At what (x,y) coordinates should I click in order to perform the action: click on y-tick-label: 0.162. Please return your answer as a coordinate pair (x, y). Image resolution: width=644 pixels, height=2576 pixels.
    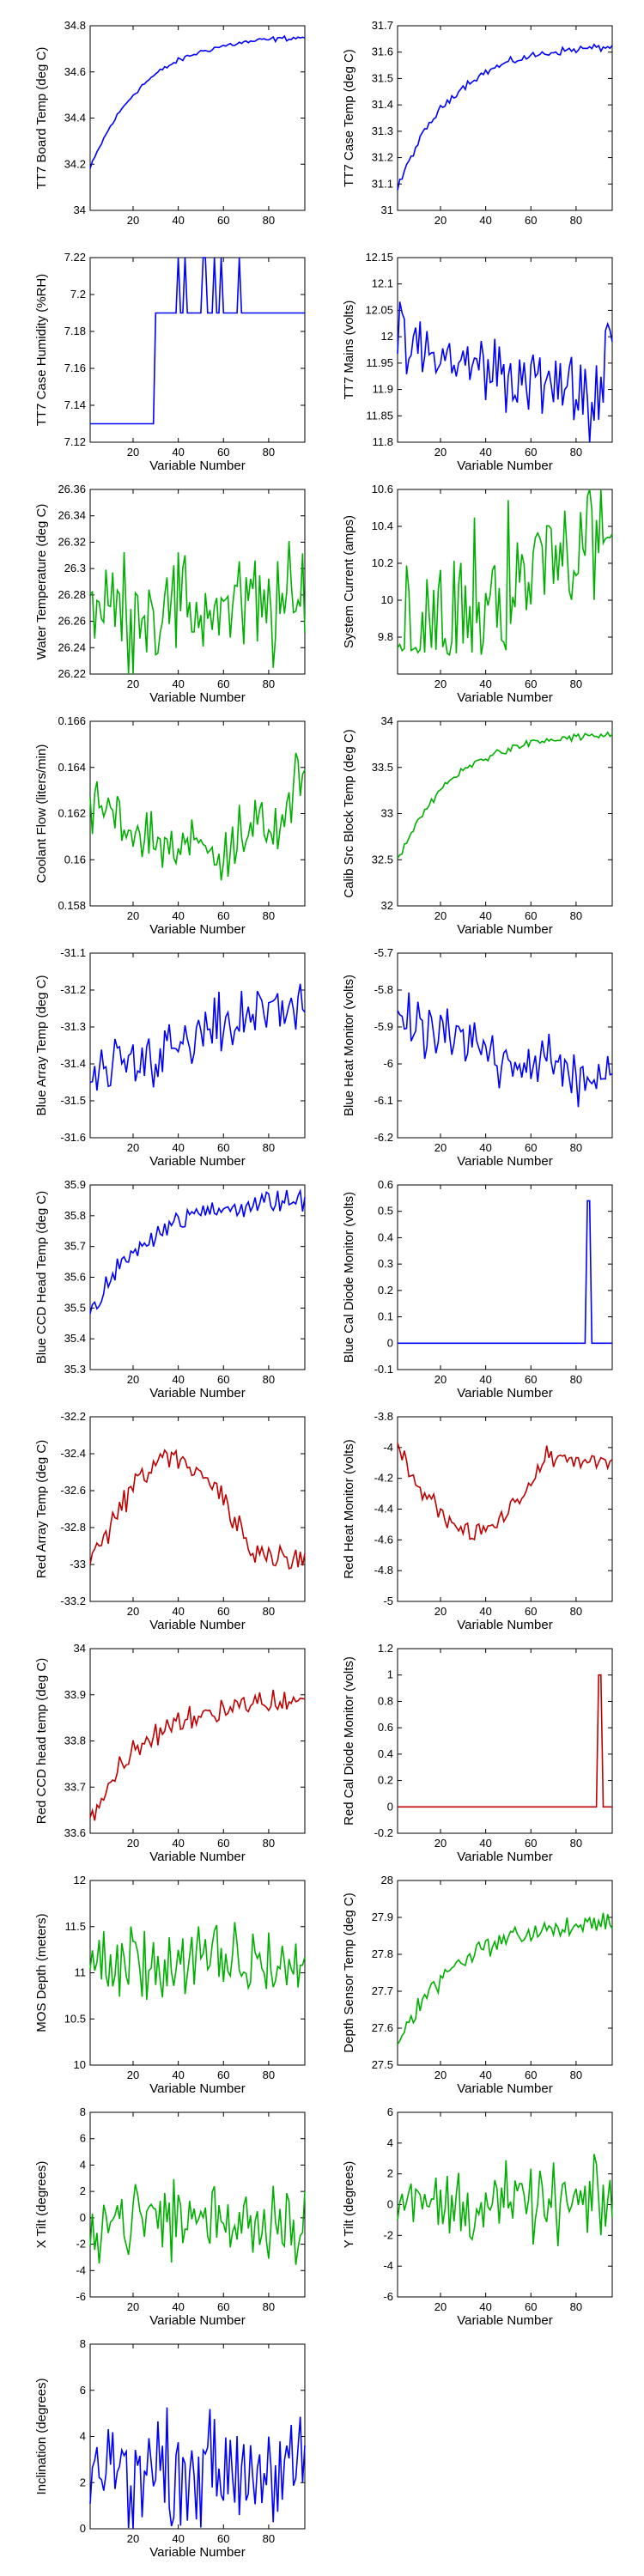
    Looking at the image, I should click on (72, 813).